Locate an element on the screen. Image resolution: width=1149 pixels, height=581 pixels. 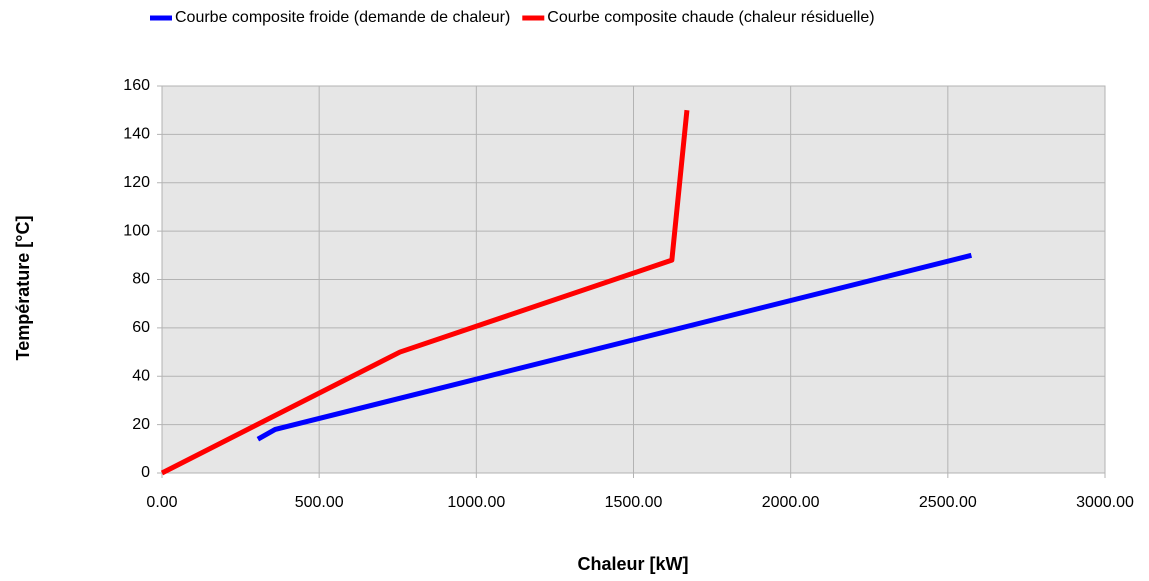
y-tick-label: 0 is located at coordinates (145, 472).